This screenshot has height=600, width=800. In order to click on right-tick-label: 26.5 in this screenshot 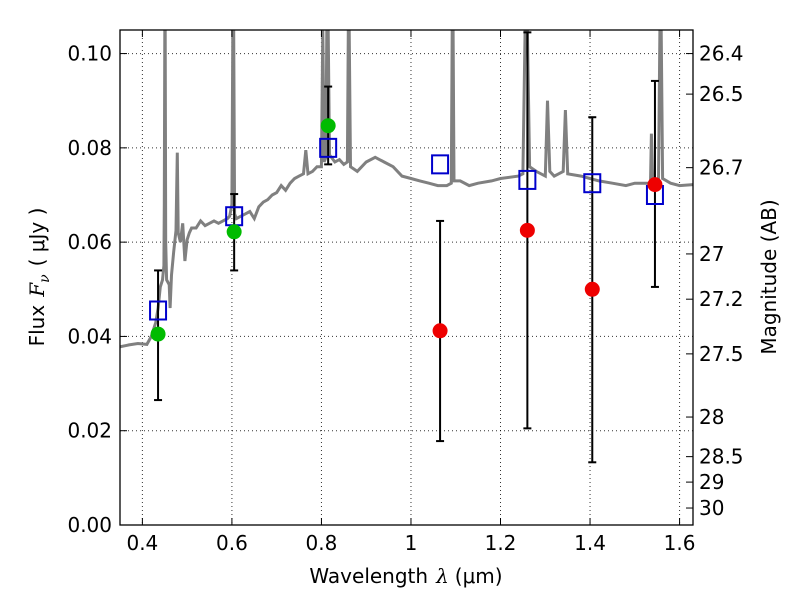, I will do `click(721, 94)`.